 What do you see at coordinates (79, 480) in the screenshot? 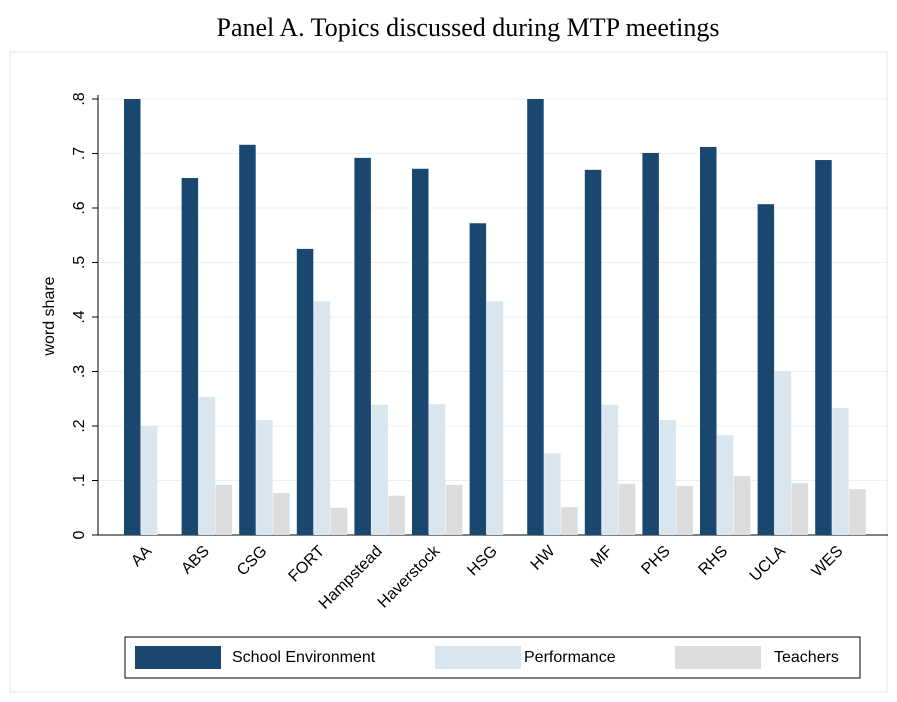
I see `y-tick-label: .1` at bounding box center [79, 480].